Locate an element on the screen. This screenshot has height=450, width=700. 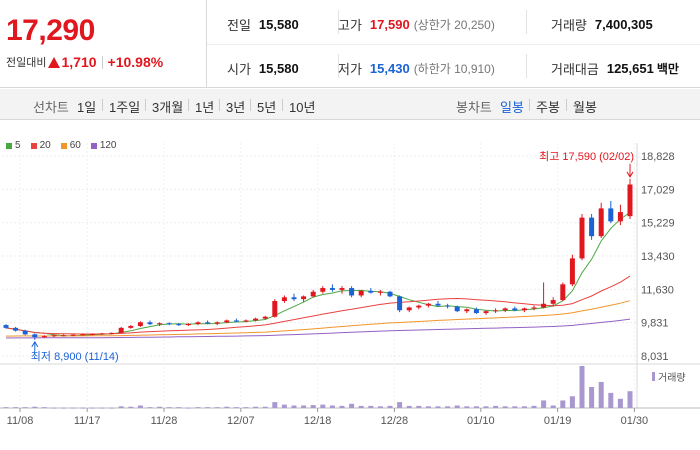
period-1w: 1주일 is located at coordinates (125, 107).